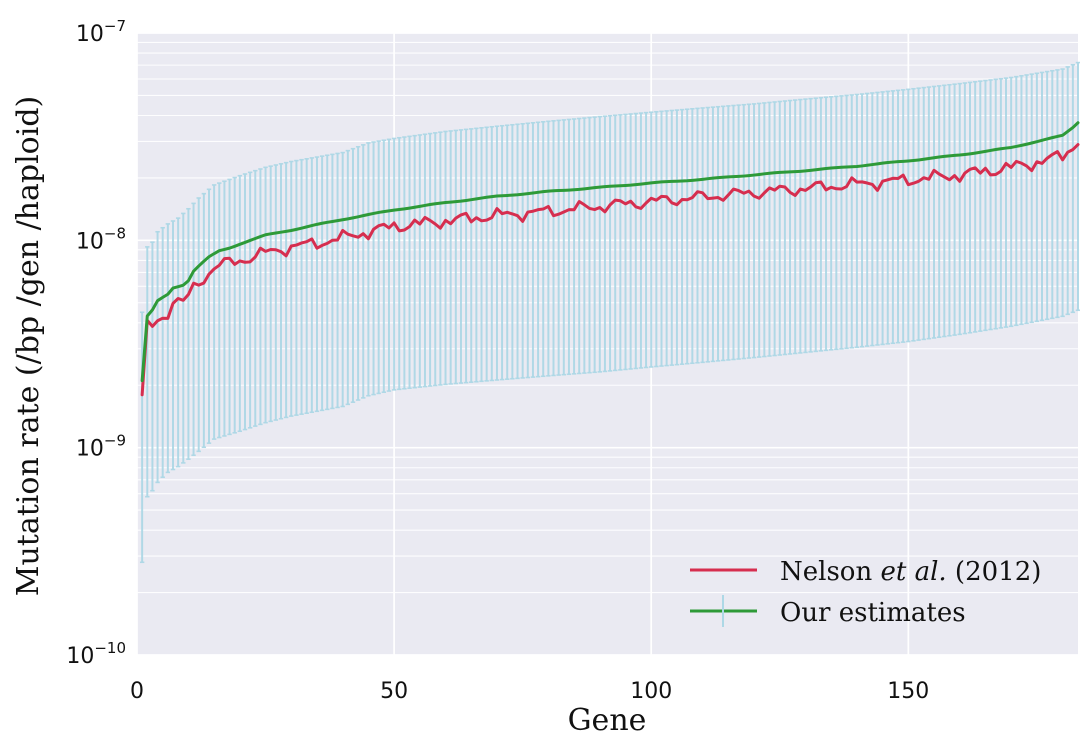  I want to click on y-axis-title: Mutation rate (/bp /gen /haploid), so click(28, 346).